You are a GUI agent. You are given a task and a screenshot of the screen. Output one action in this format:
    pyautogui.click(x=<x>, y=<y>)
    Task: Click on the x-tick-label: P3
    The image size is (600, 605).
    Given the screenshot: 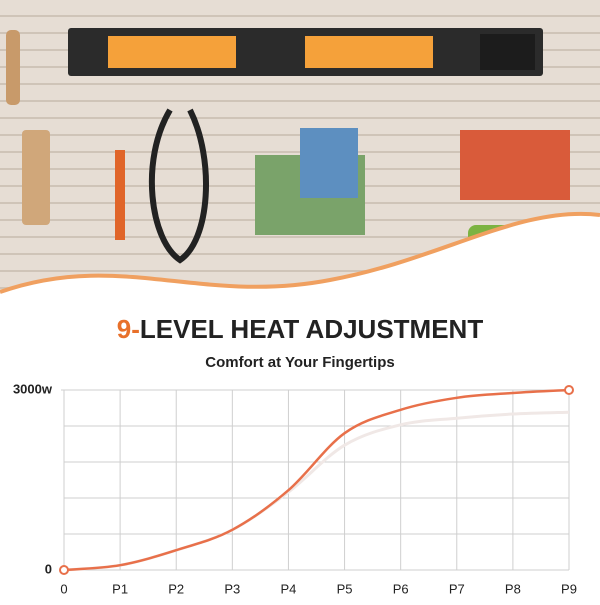 What is the action you would take?
    pyautogui.click(x=232, y=588)
    